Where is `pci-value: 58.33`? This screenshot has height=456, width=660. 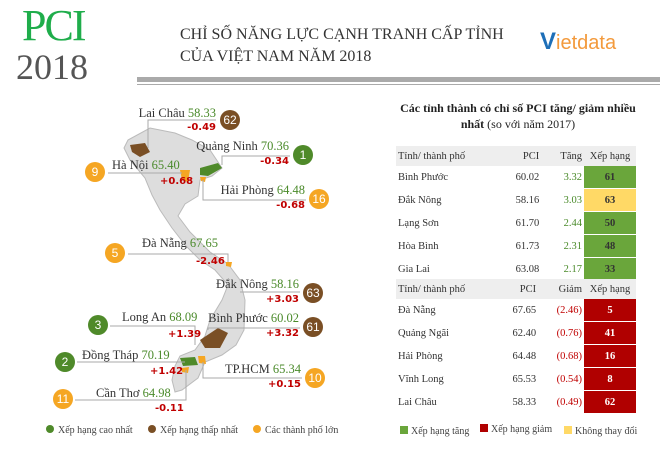 pci-value: 58.33 is located at coordinates (524, 402).